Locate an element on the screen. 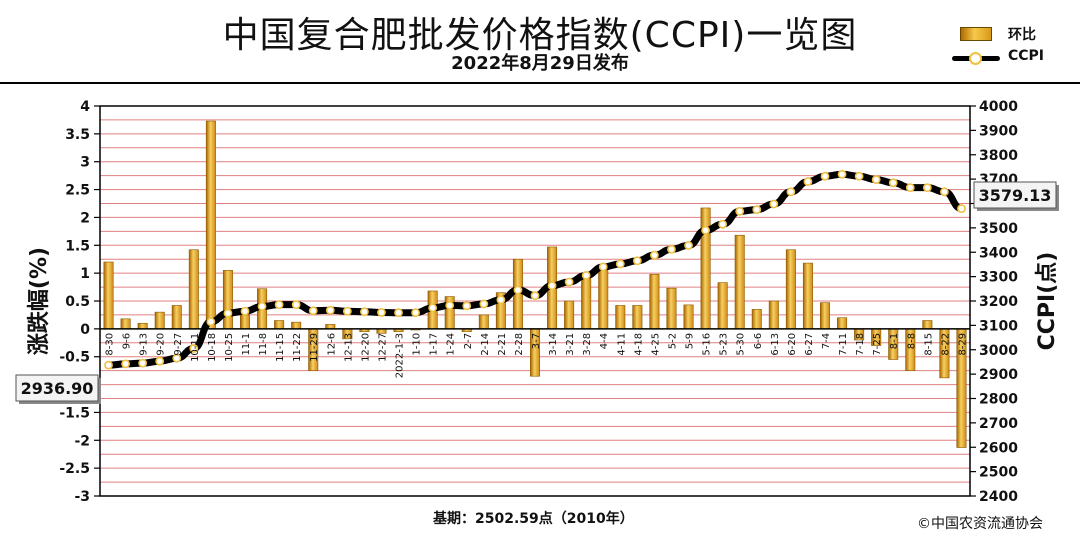 This screenshot has width=1080, height=539. value-callout: 3579.13 is located at coordinates (1016, 196).